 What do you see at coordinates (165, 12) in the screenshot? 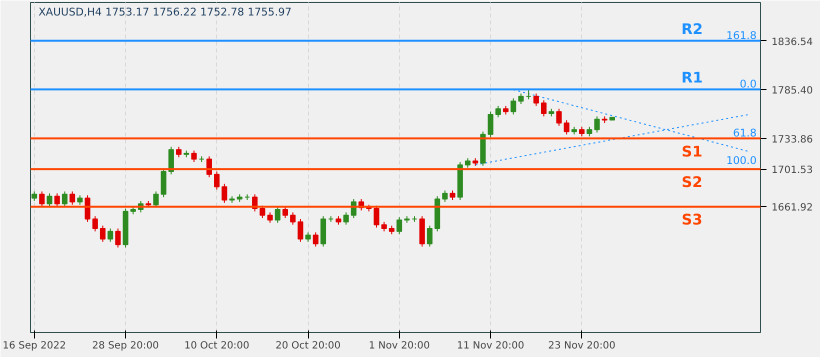
I see `chart-title: XAUUSD,H4 1753.17 1756.22 1752.78 1755.97` at bounding box center [165, 12].